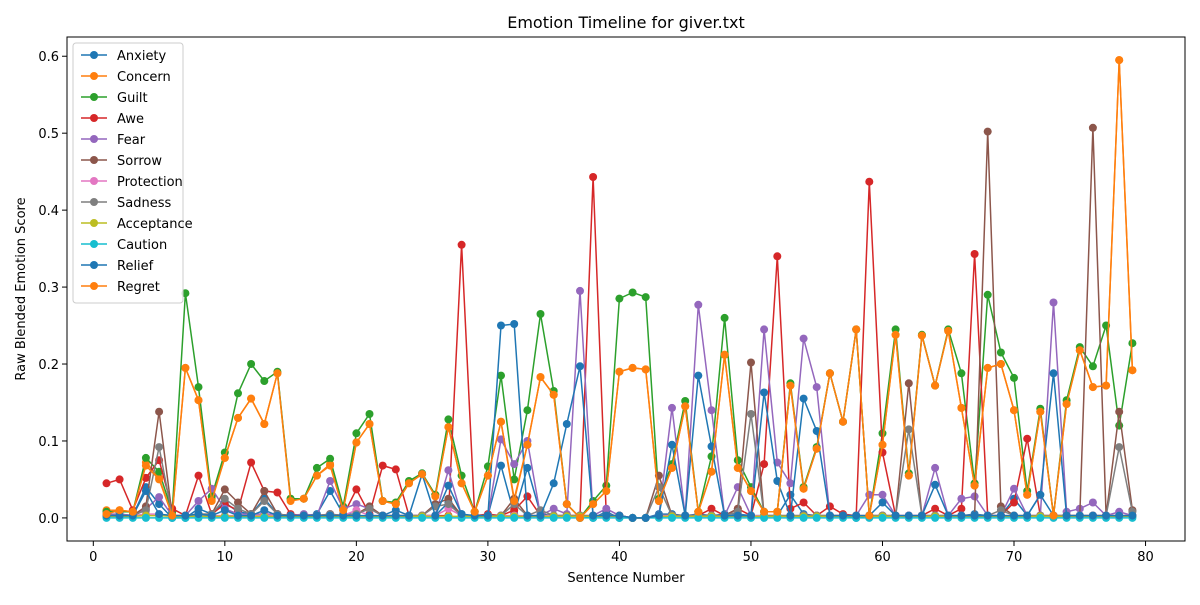 Image resolution: width=1200 pixels, height=605 pixels. What do you see at coordinates (138, 287) in the screenshot?
I see `legend-label: Regret` at bounding box center [138, 287].